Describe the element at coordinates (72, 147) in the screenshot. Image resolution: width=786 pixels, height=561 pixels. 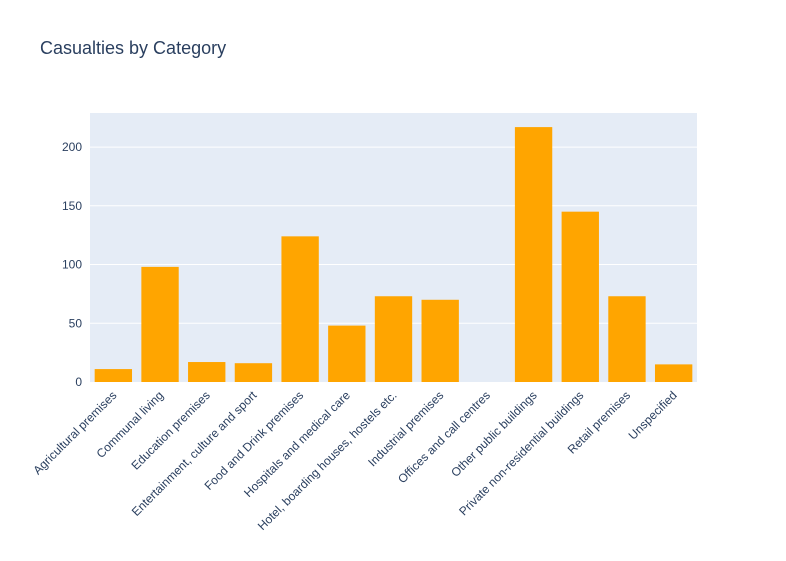
I see `y-tick-label: 200` at that location.